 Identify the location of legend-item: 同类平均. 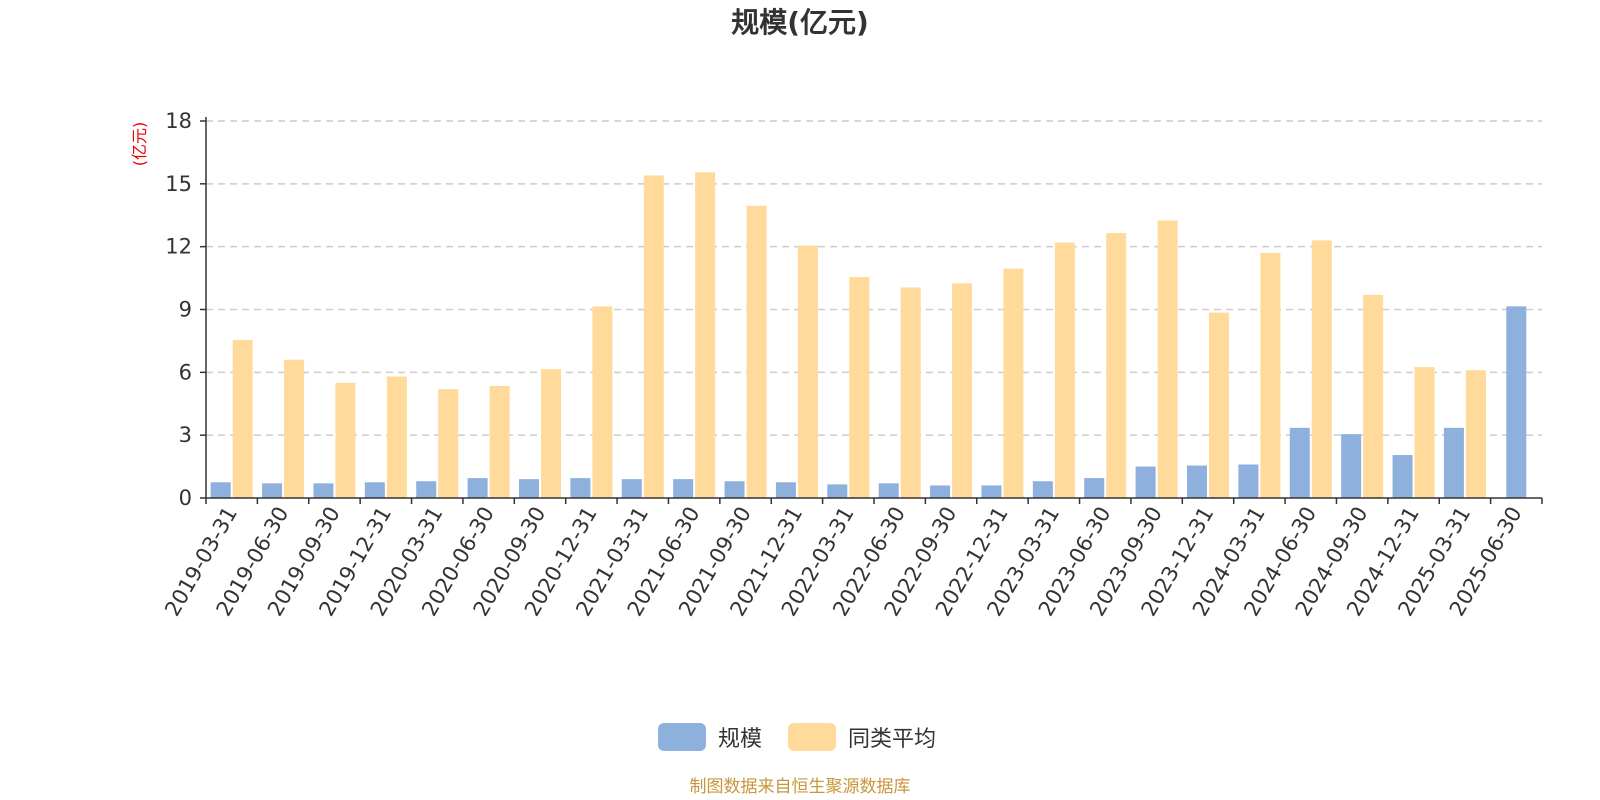
(862, 737).